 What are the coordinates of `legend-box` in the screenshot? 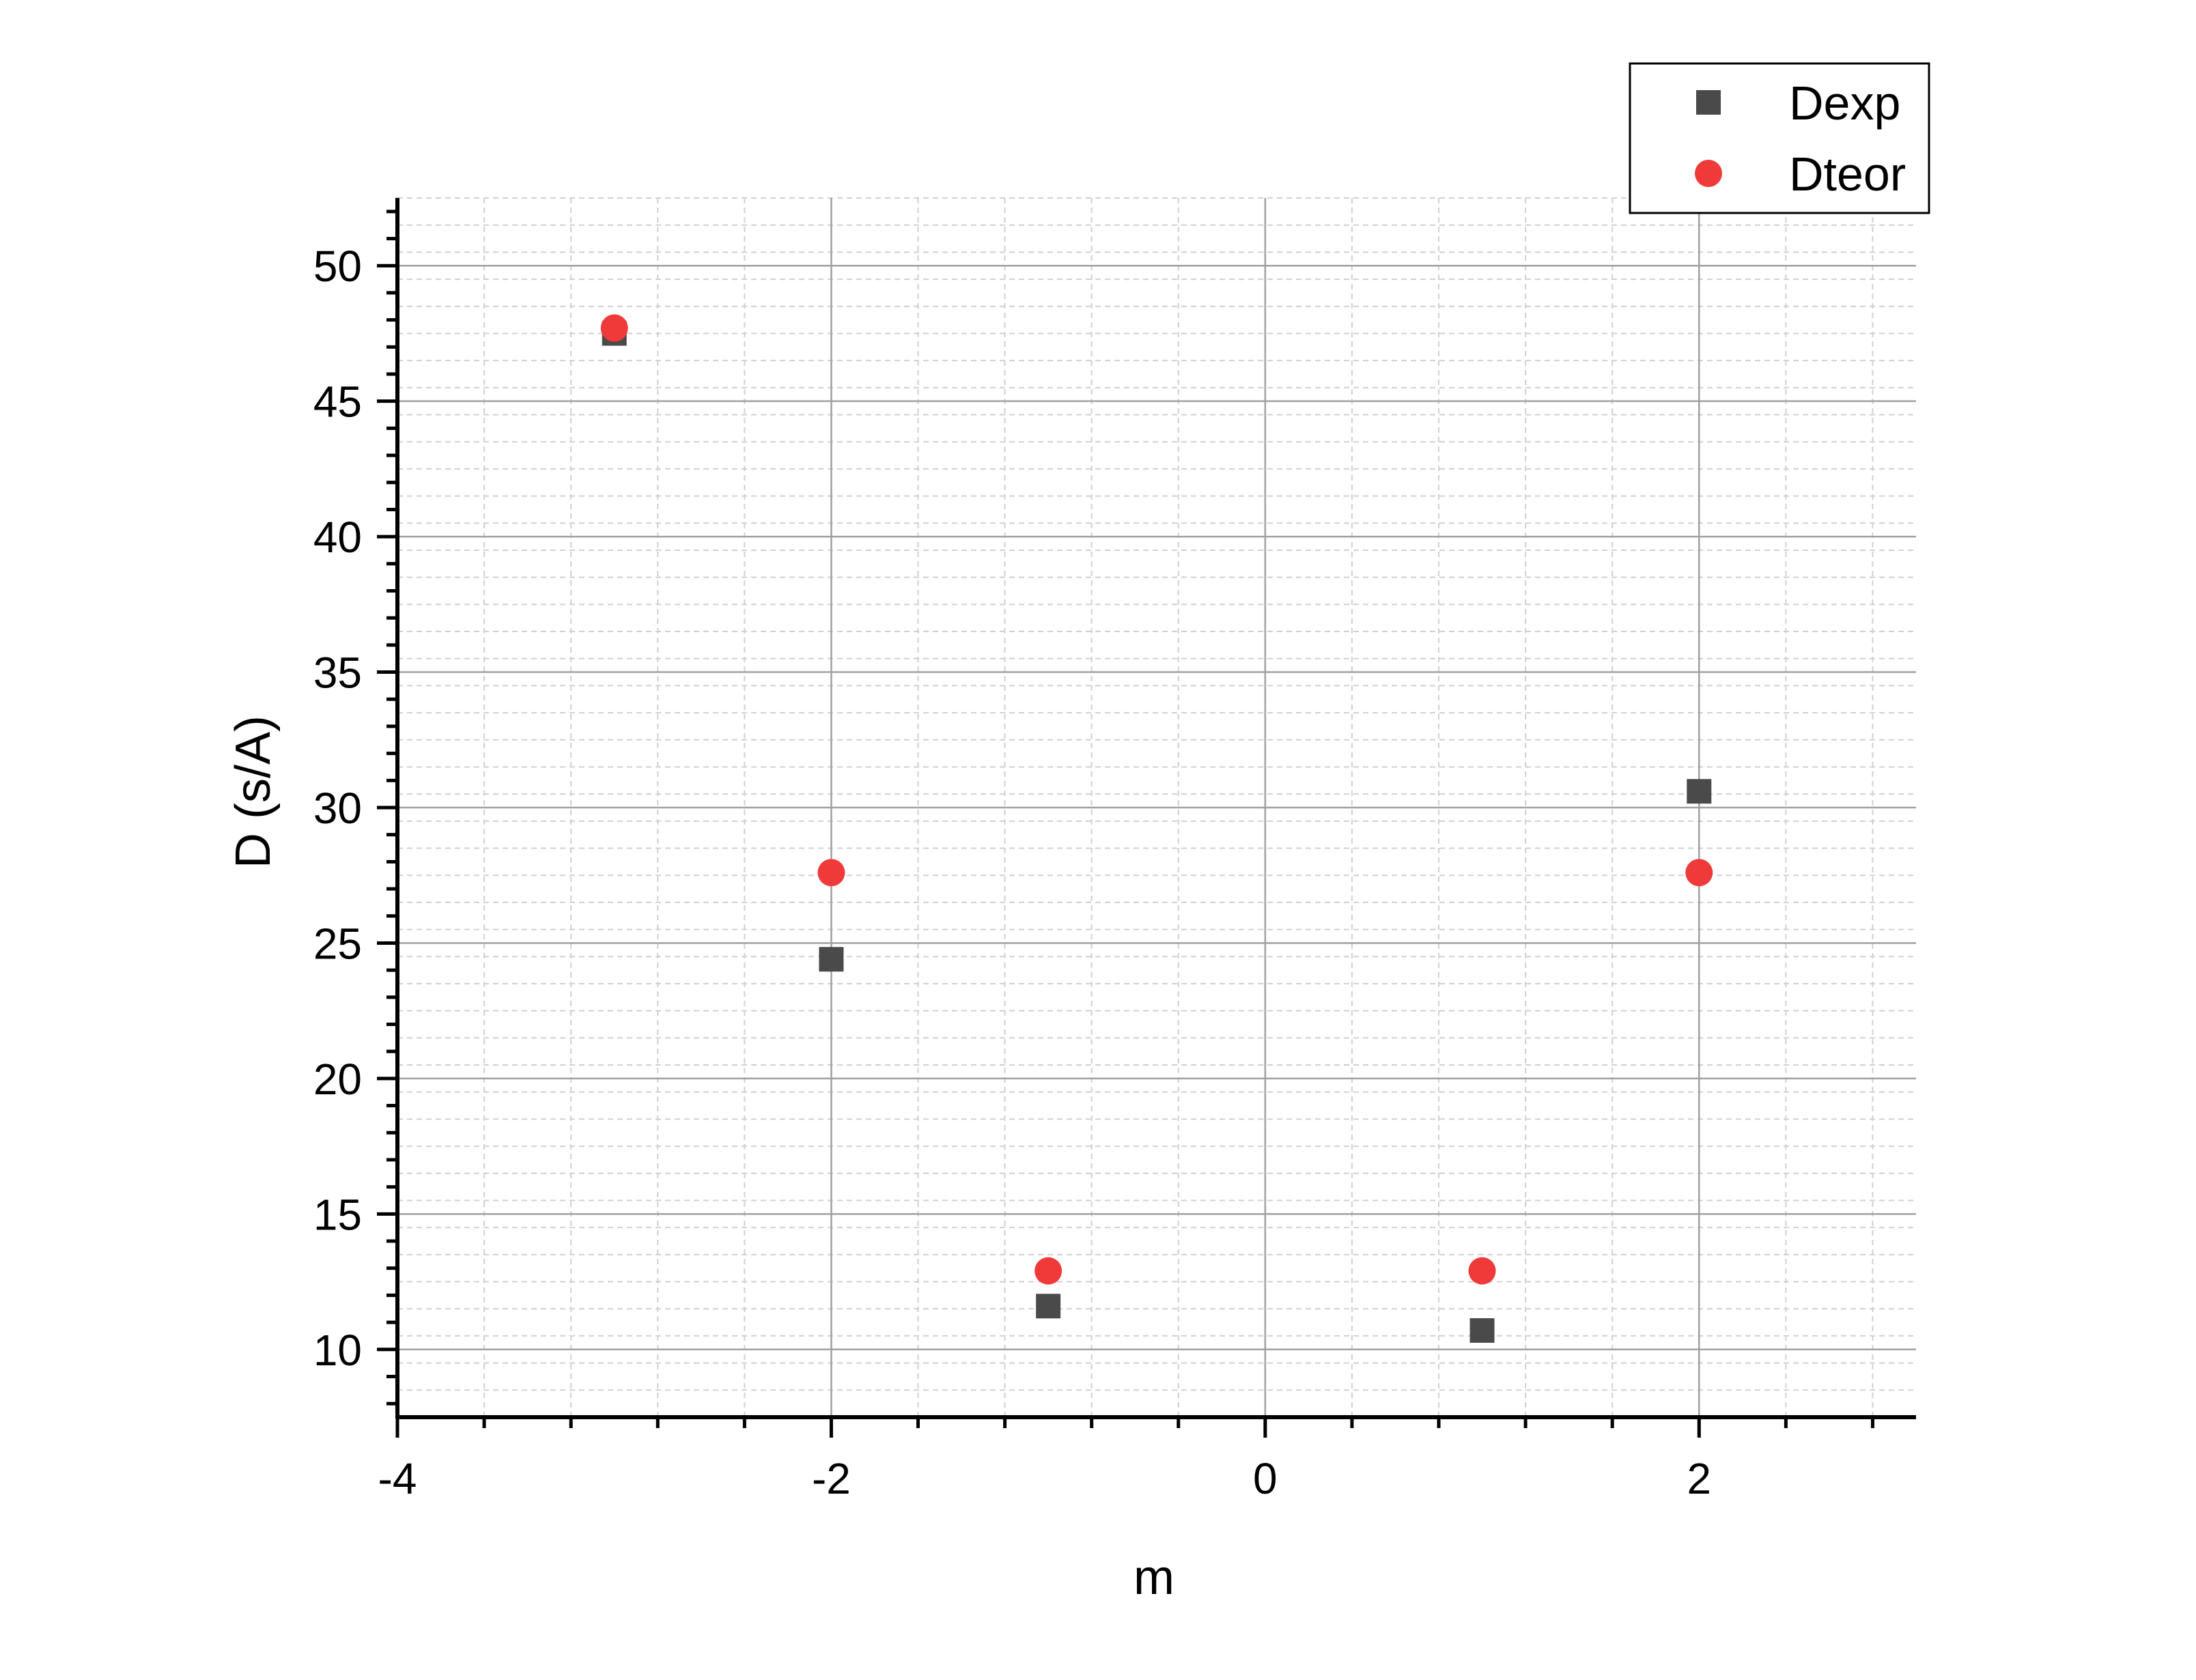 It's located at (1779, 138).